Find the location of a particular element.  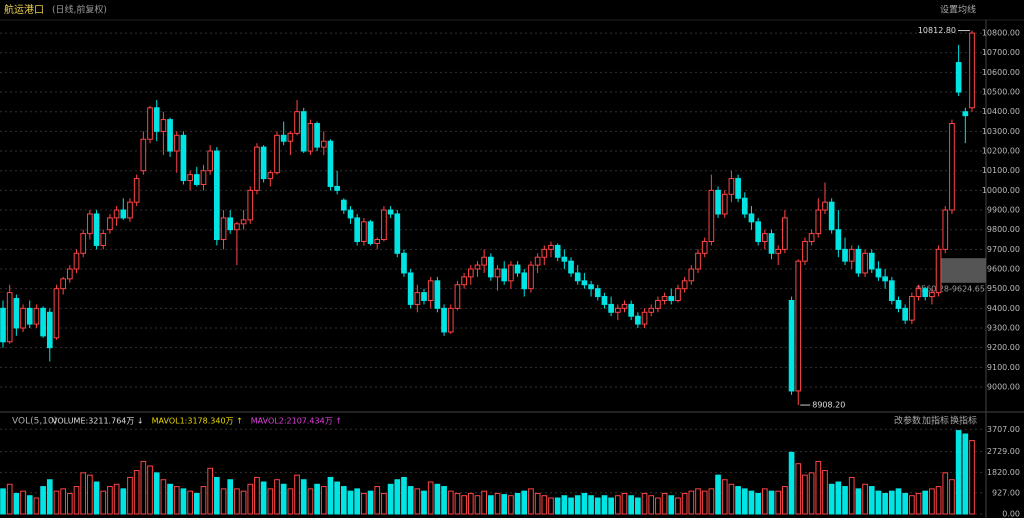

range-band is located at coordinates (963, 270).